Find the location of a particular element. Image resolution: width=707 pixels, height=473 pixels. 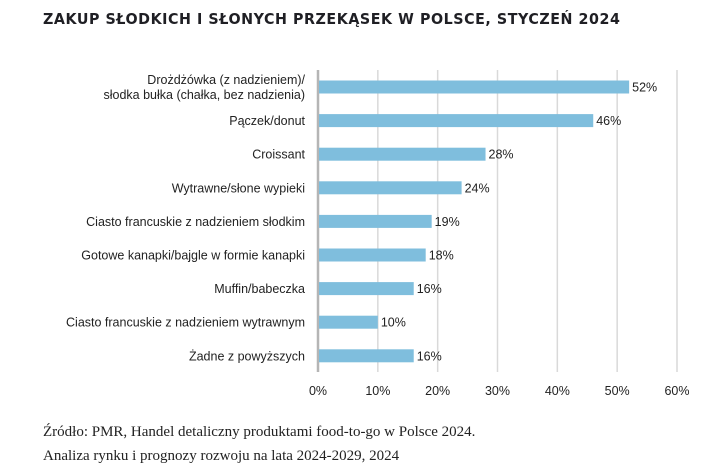

category-label: słodka bułka (chałka, bez nadzienia) is located at coordinates (204, 95).